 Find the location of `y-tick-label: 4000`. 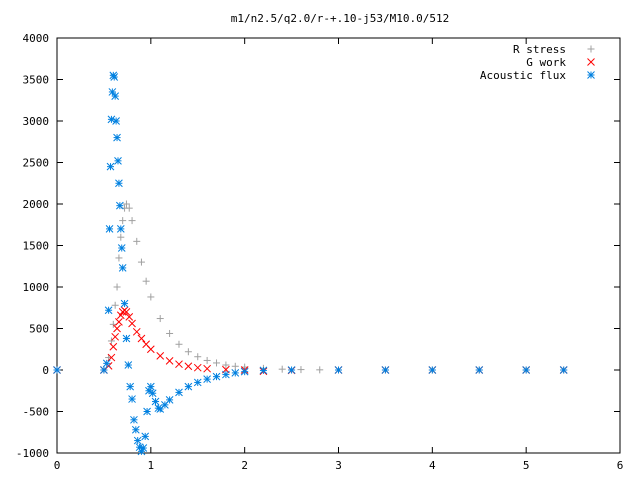

y-tick-label: 4000 is located at coordinates (36, 38).